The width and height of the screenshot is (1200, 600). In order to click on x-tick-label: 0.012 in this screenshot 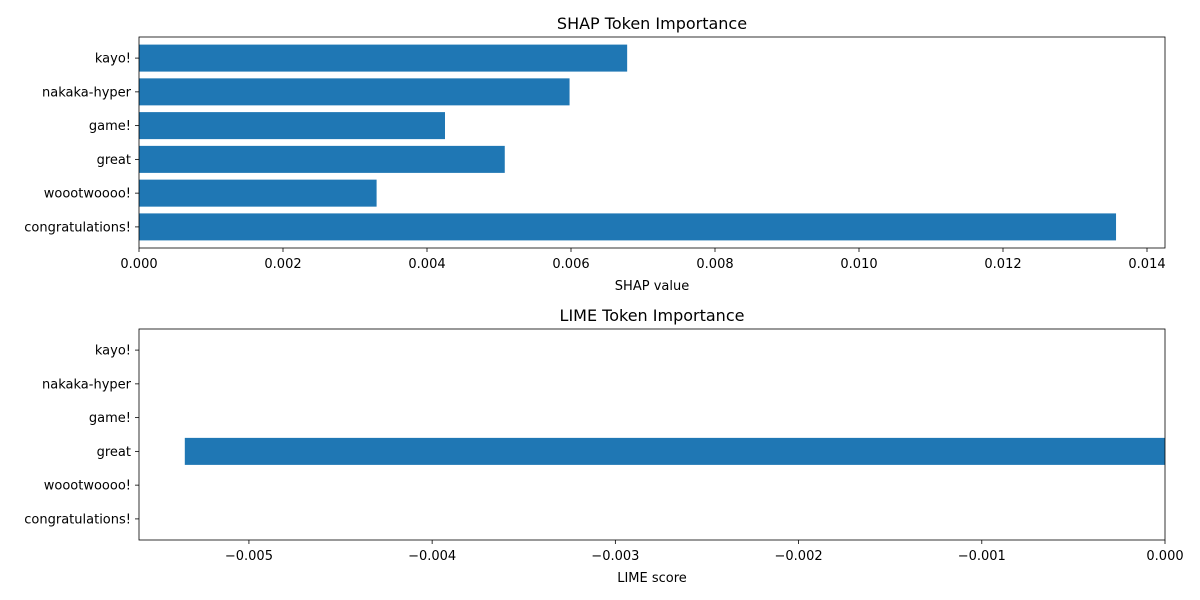, I will do `click(1002, 264)`.